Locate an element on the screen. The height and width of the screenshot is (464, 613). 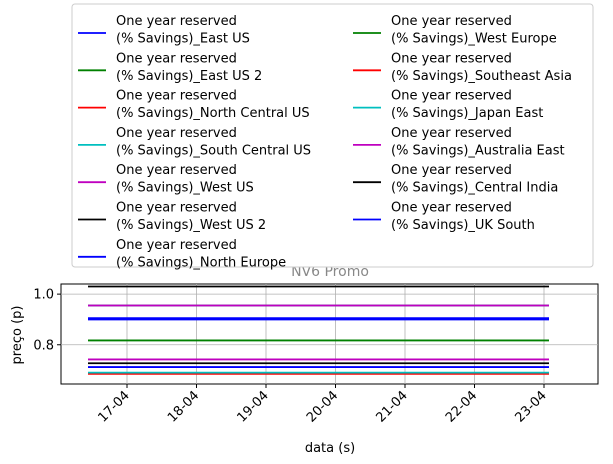
x-tick-label: 22-04 is located at coordinates (461, 406).